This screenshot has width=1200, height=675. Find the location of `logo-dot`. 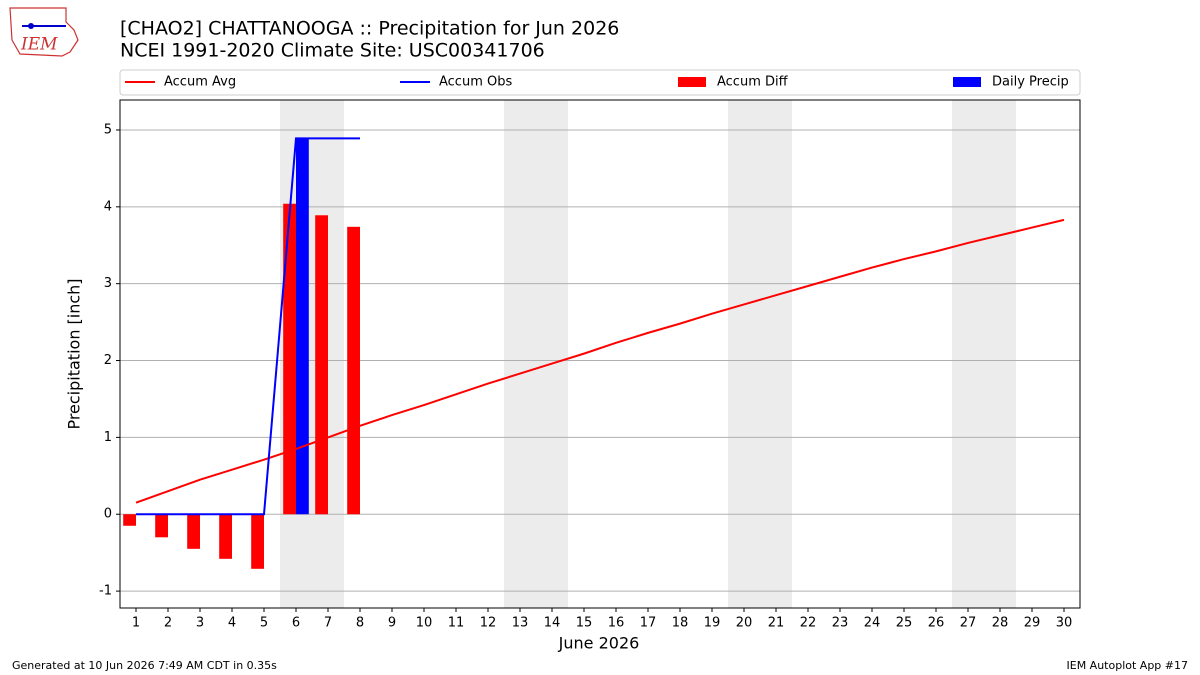

logo-dot is located at coordinates (31, 26).